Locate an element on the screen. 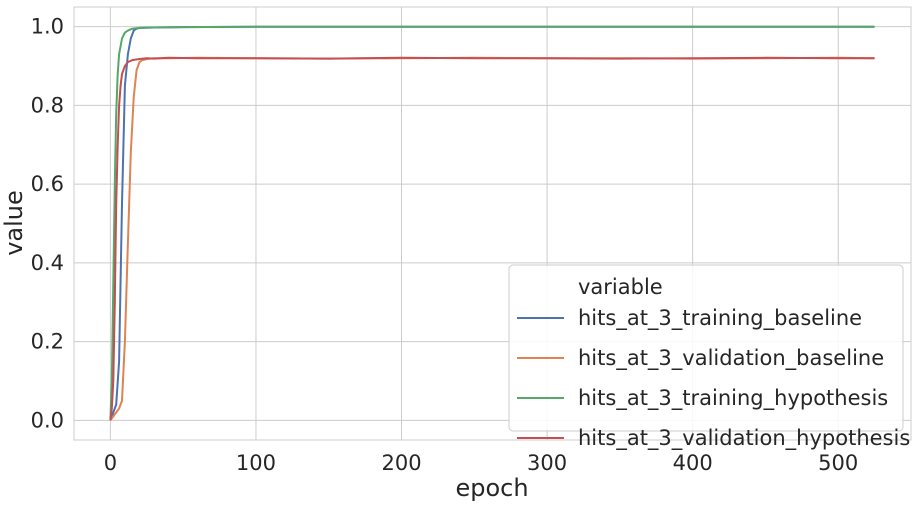 The image size is (918, 505). y-tick-label: 0.6 is located at coordinates (47, 184).